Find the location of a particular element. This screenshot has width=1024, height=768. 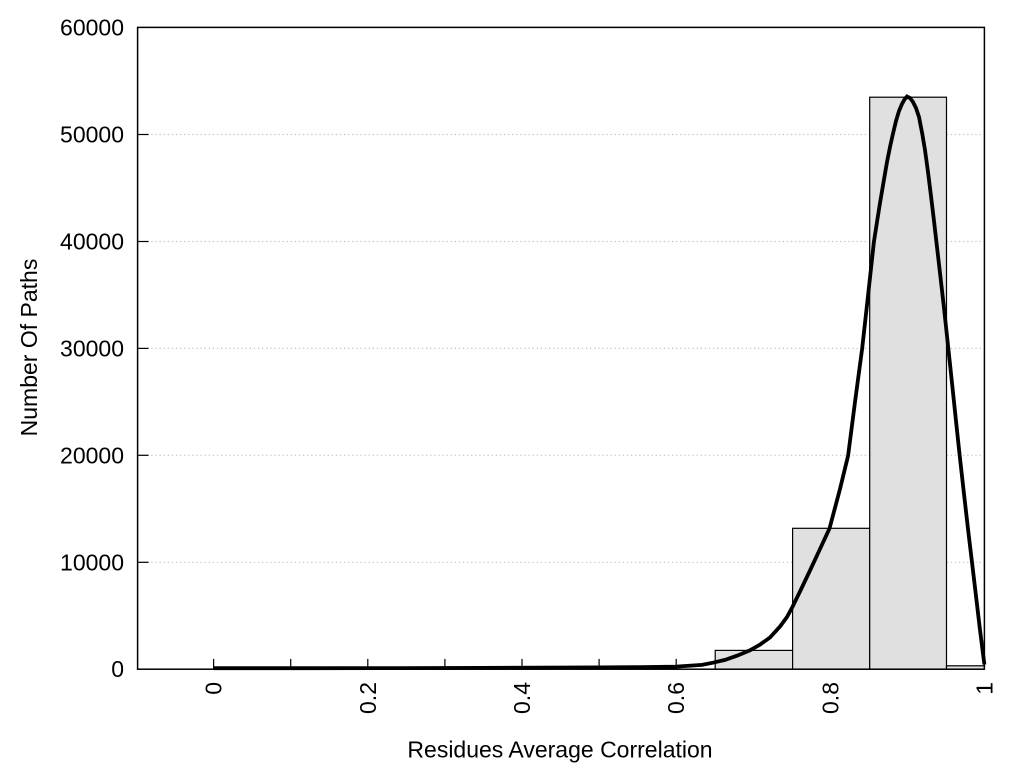

svg-text: 0.4 is located at coordinates (522, 698).